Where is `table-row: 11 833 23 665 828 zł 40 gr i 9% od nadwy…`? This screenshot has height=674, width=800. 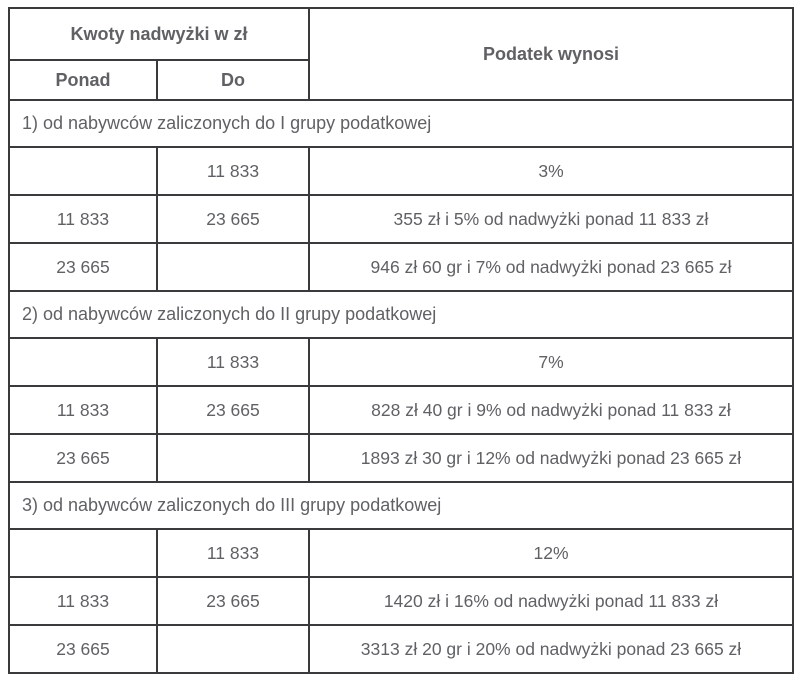
table-row: 11 833 23 665 828 zł 40 gr i 9% od nadwy… is located at coordinates (401, 410).